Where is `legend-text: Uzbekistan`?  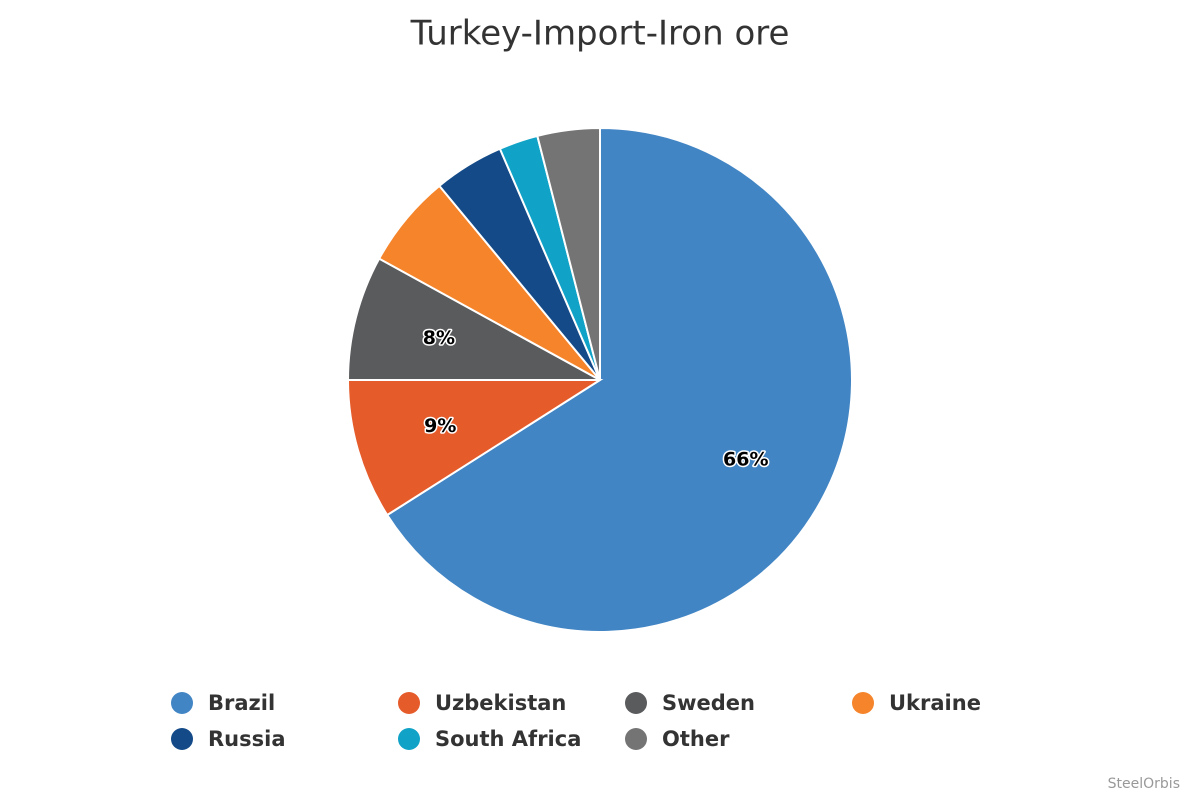
legend-text: Uzbekistan is located at coordinates (500, 703).